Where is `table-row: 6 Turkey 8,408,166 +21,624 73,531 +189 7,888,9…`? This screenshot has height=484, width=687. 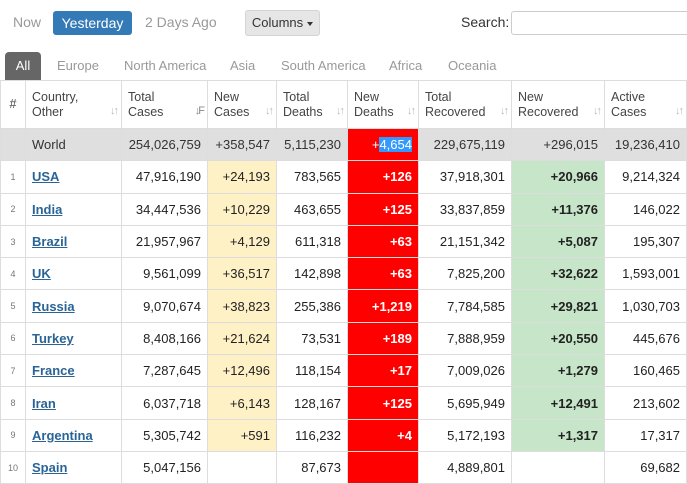 table-row: 6 Turkey 8,408,166 +21,624 73,531 +189 7,888,9… is located at coordinates (343, 338).